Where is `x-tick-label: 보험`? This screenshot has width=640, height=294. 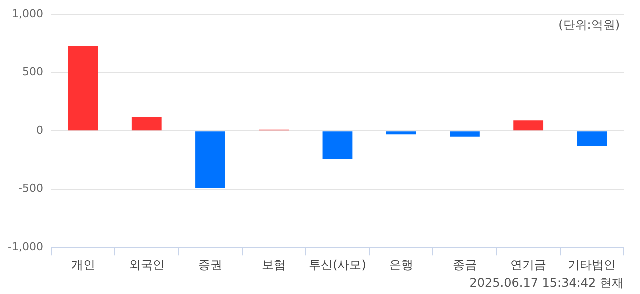 x-tick-label: 보험 is located at coordinates (274, 265).